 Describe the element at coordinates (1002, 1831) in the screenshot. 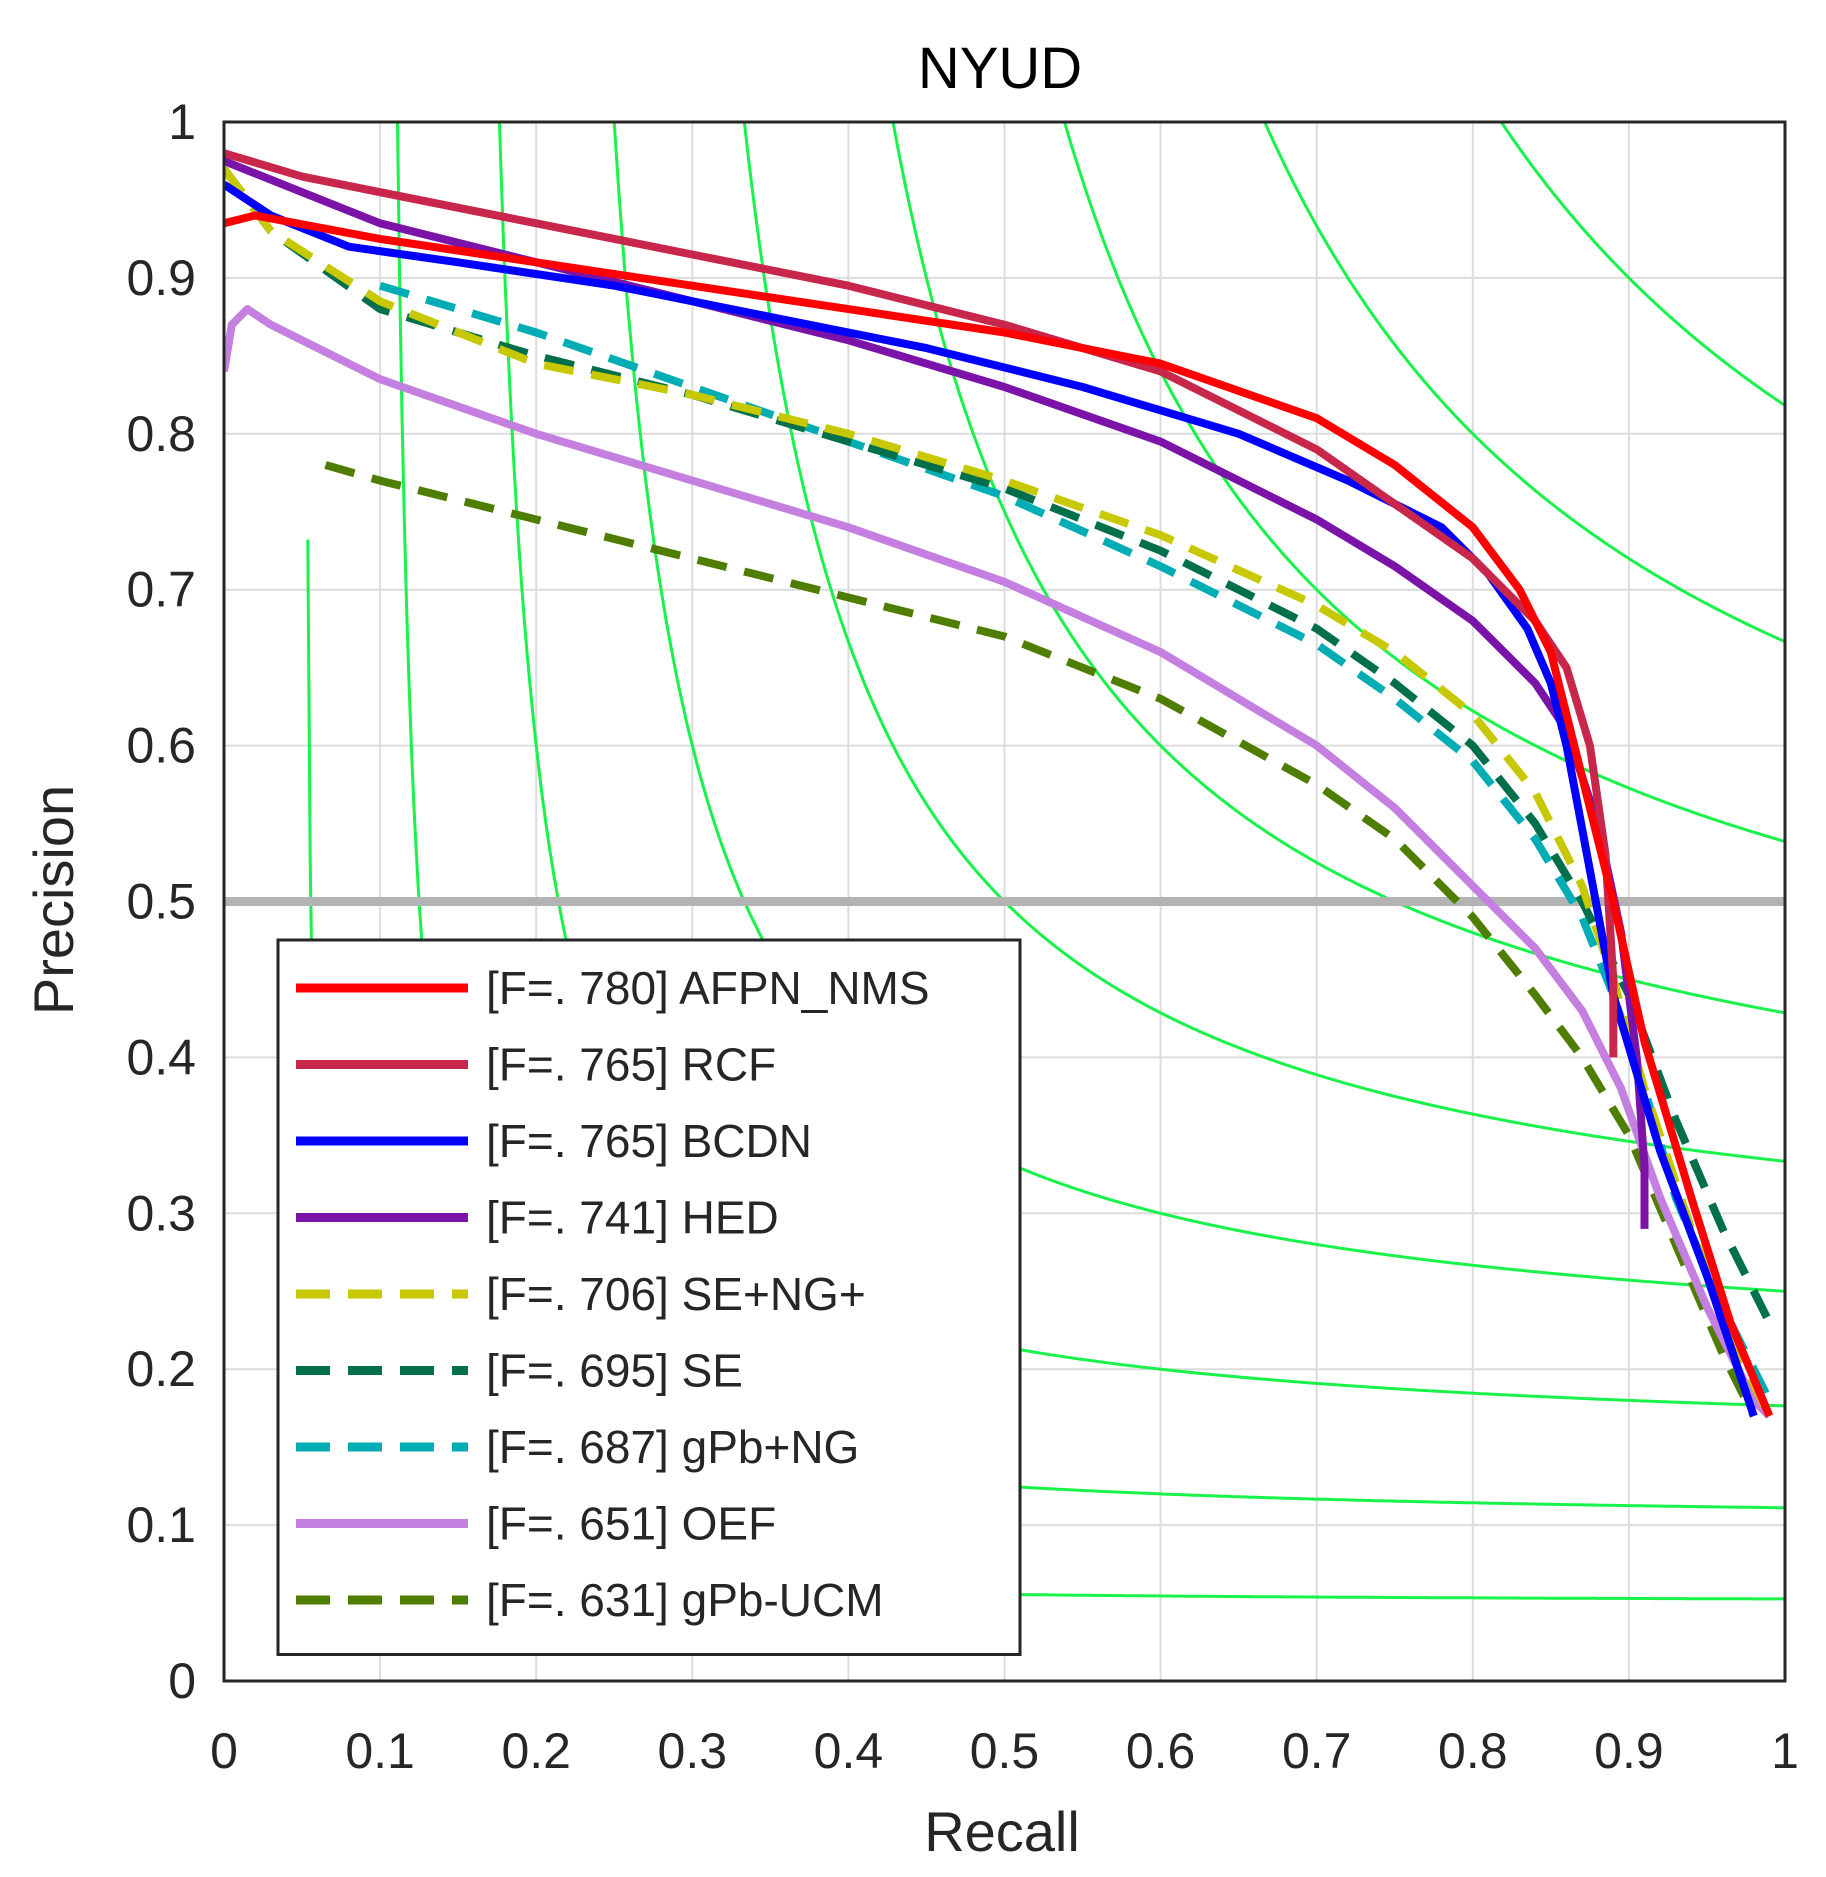

I see `x-axis-label: Recall` at that location.